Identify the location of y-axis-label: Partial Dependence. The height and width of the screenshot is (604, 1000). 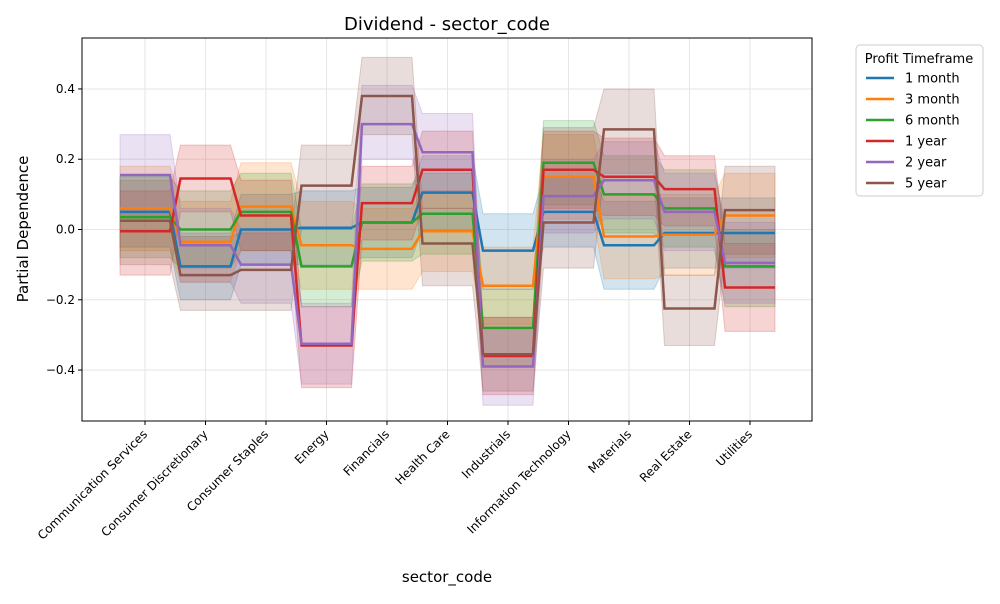
(23, 229).